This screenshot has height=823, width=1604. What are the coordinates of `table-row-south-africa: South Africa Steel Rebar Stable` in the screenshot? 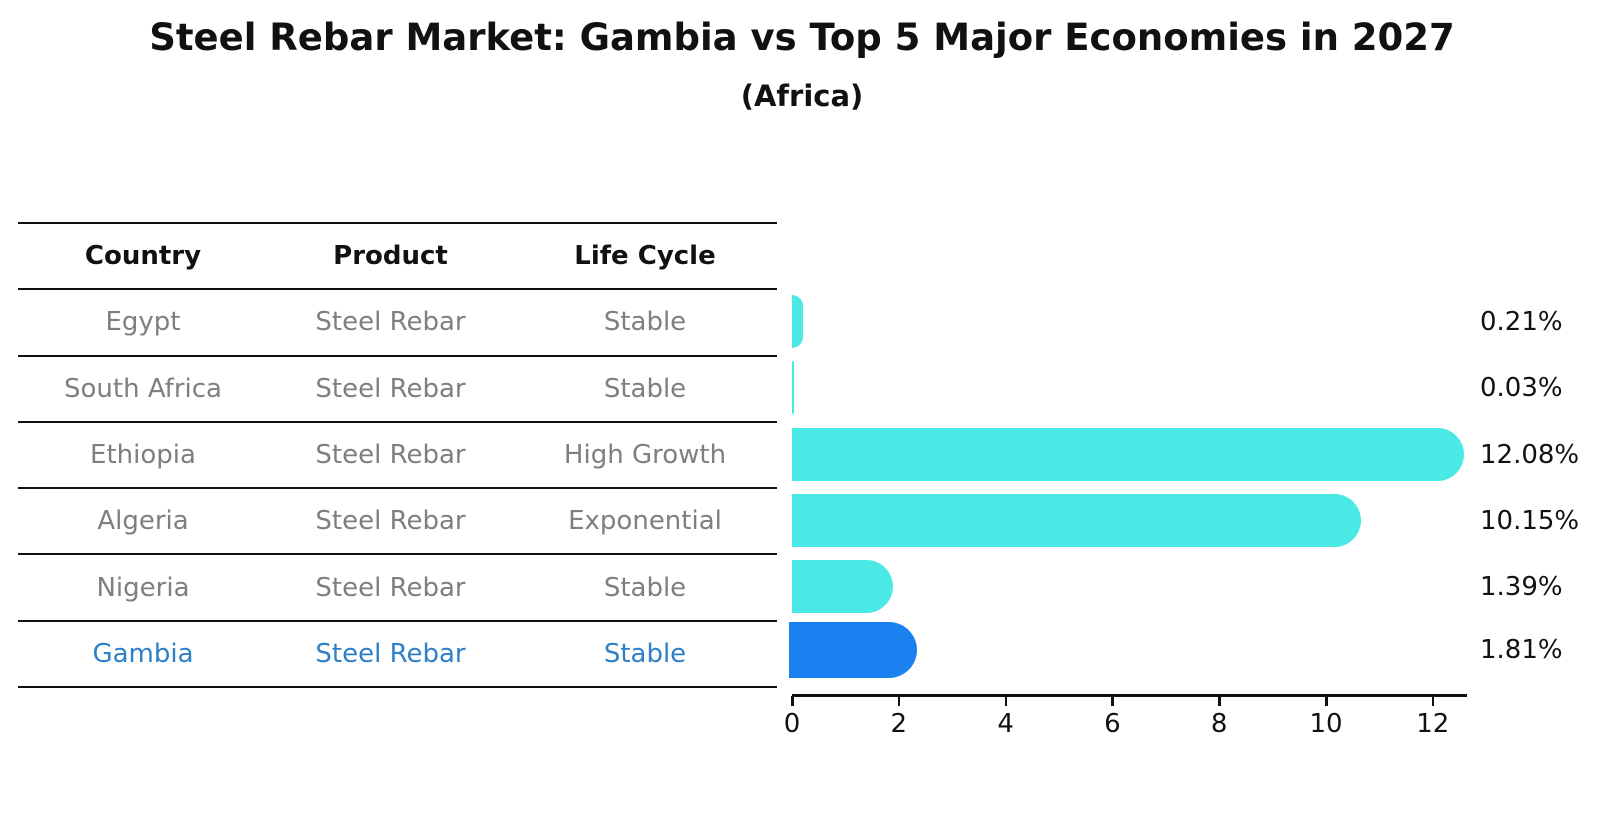 It's located at (397, 390).